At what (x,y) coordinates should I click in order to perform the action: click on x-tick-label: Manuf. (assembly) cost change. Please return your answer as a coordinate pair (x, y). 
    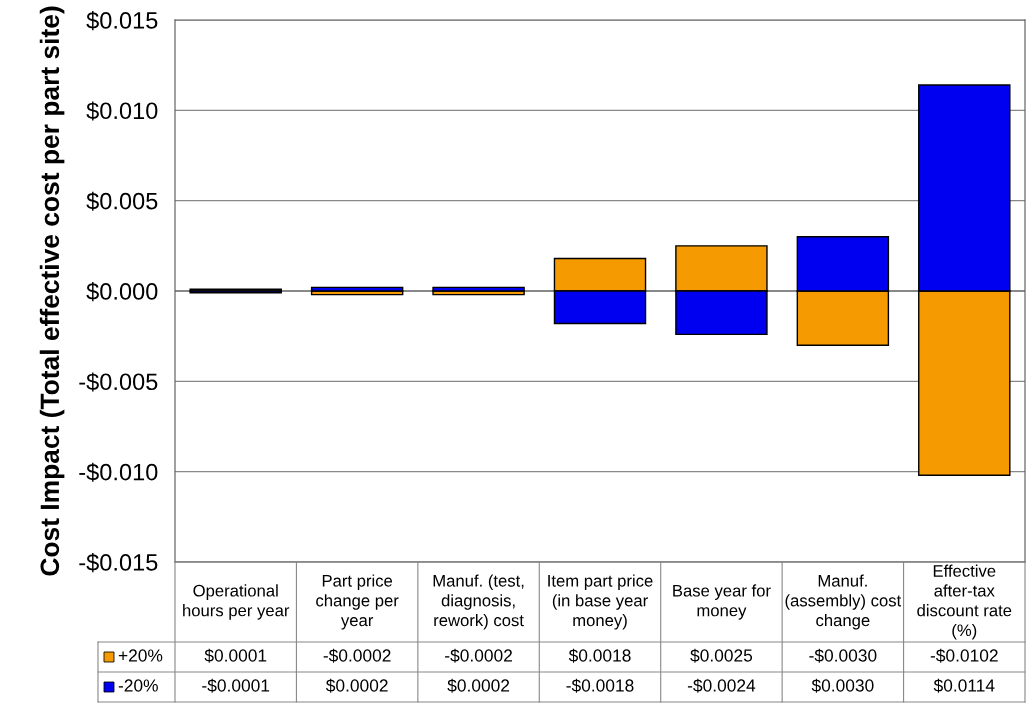
    Looking at the image, I should click on (843, 602).